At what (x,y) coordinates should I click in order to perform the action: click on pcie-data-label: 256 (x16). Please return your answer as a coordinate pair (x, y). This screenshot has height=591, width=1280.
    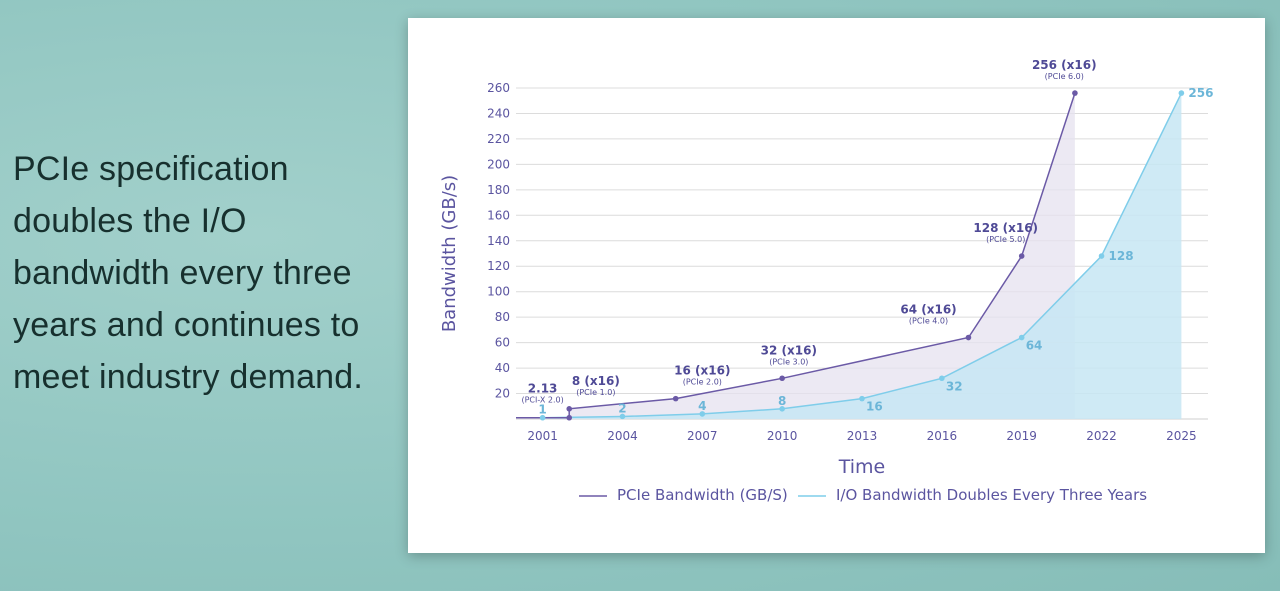
    Looking at the image, I should click on (1064, 65).